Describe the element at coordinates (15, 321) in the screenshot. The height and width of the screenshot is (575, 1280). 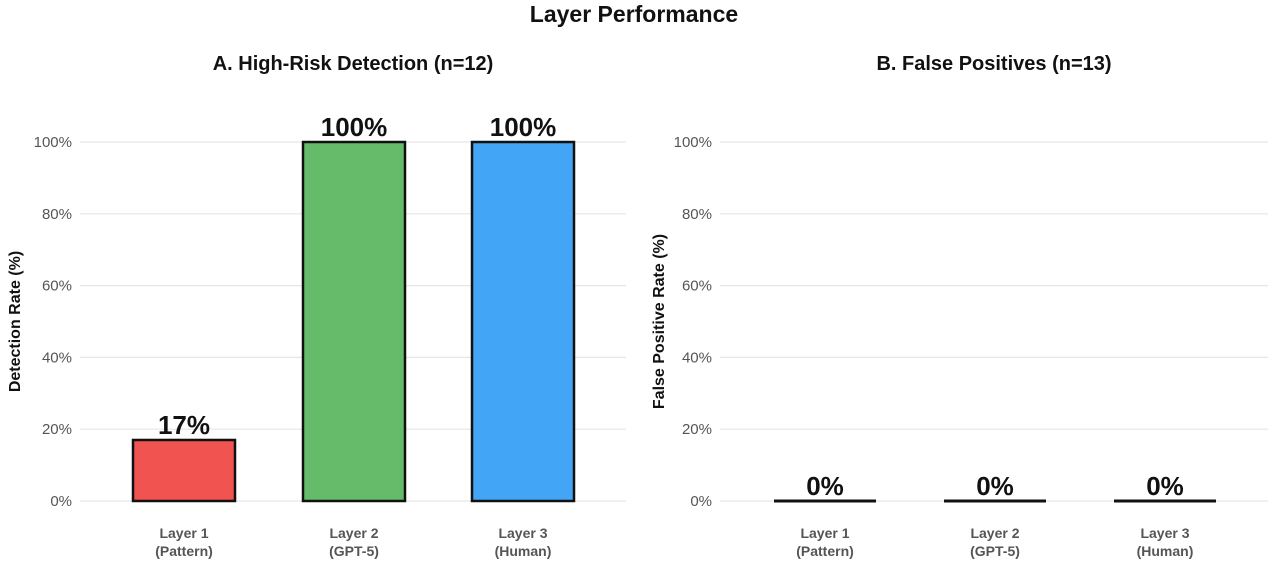
I see `y-axis-label: Detection Rate (%)` at that location.